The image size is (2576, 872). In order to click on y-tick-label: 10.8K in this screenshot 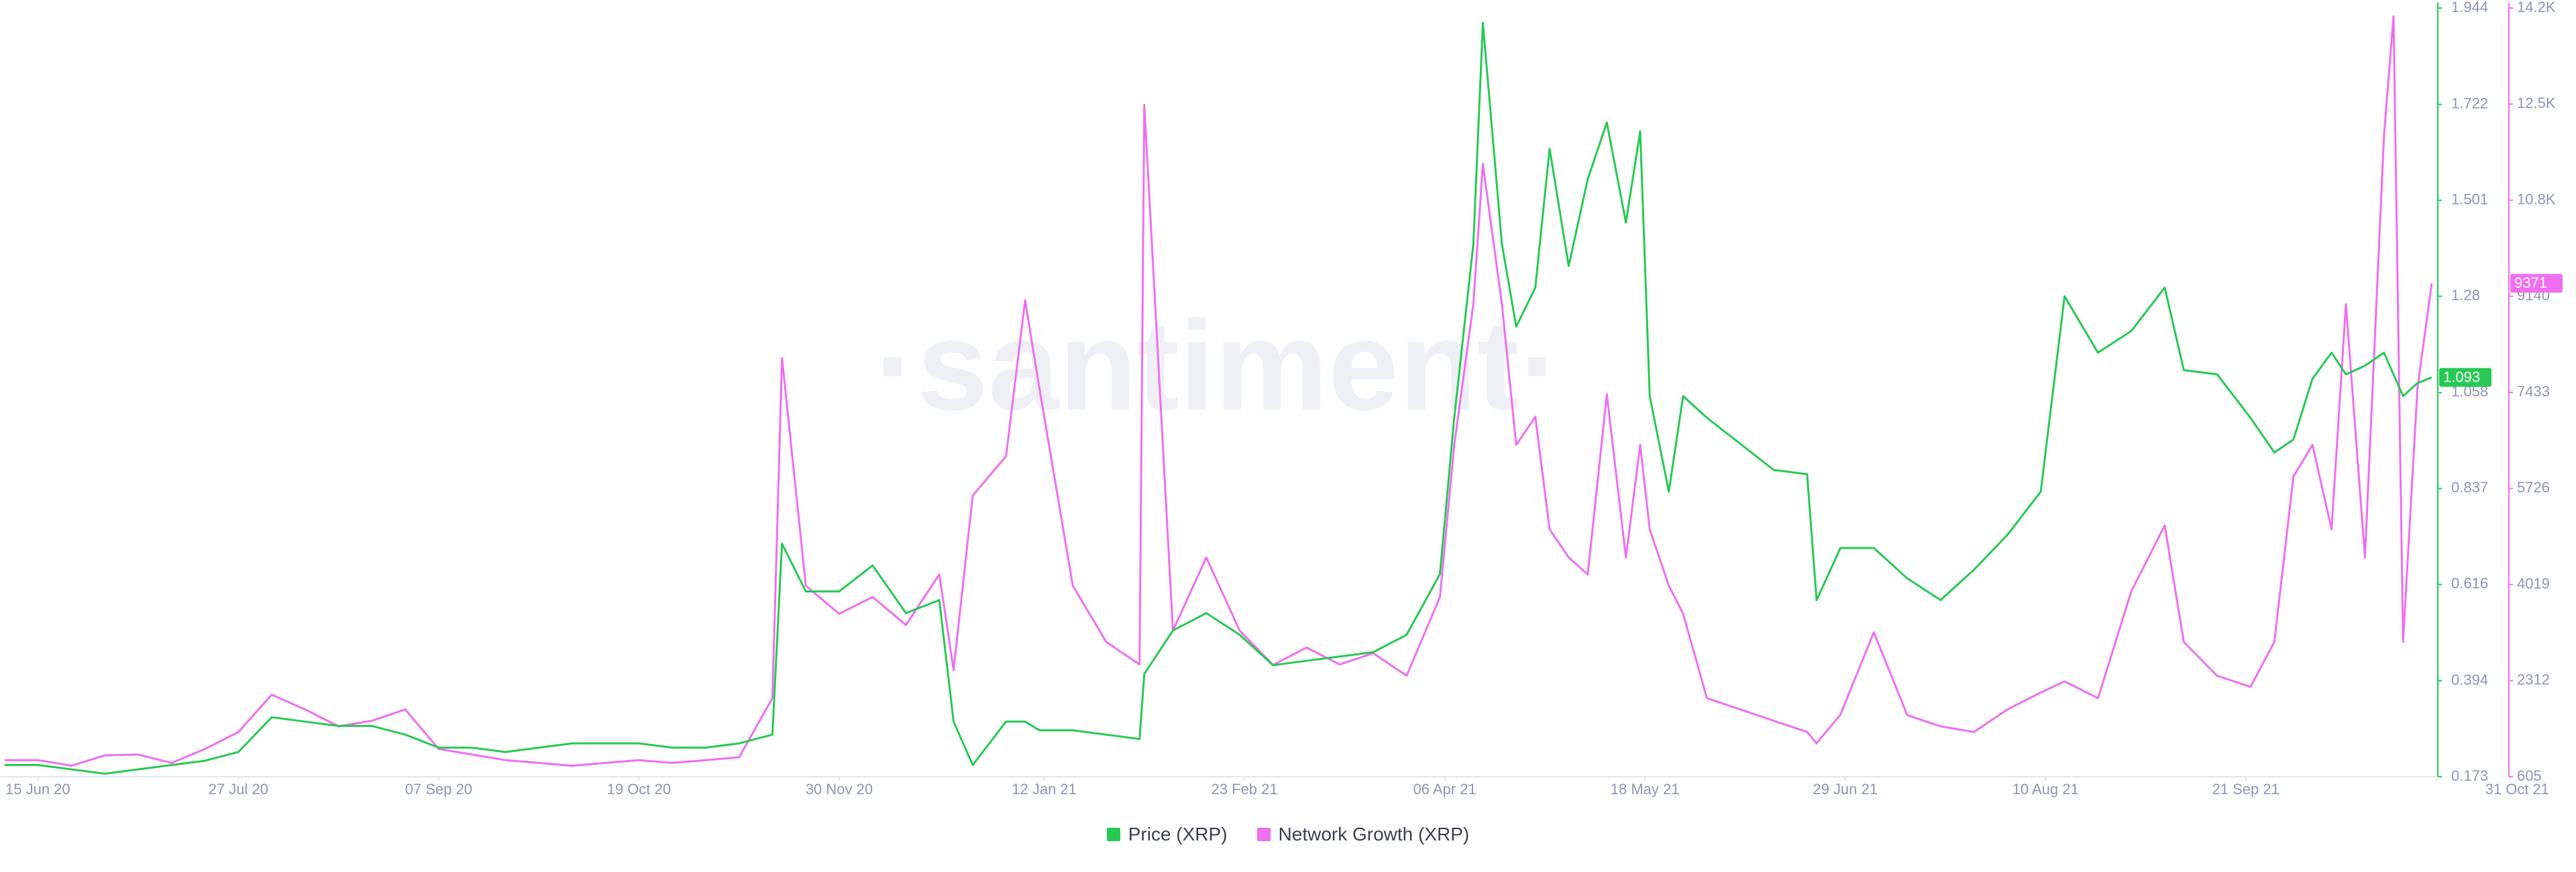, I will do `click(2536, 198)`.